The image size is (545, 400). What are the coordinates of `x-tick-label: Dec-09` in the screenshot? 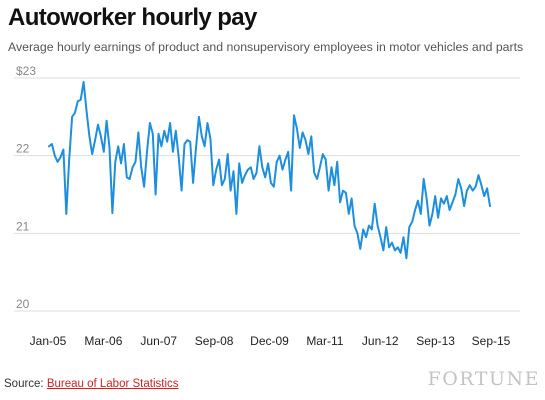 It's located at (269, 341).